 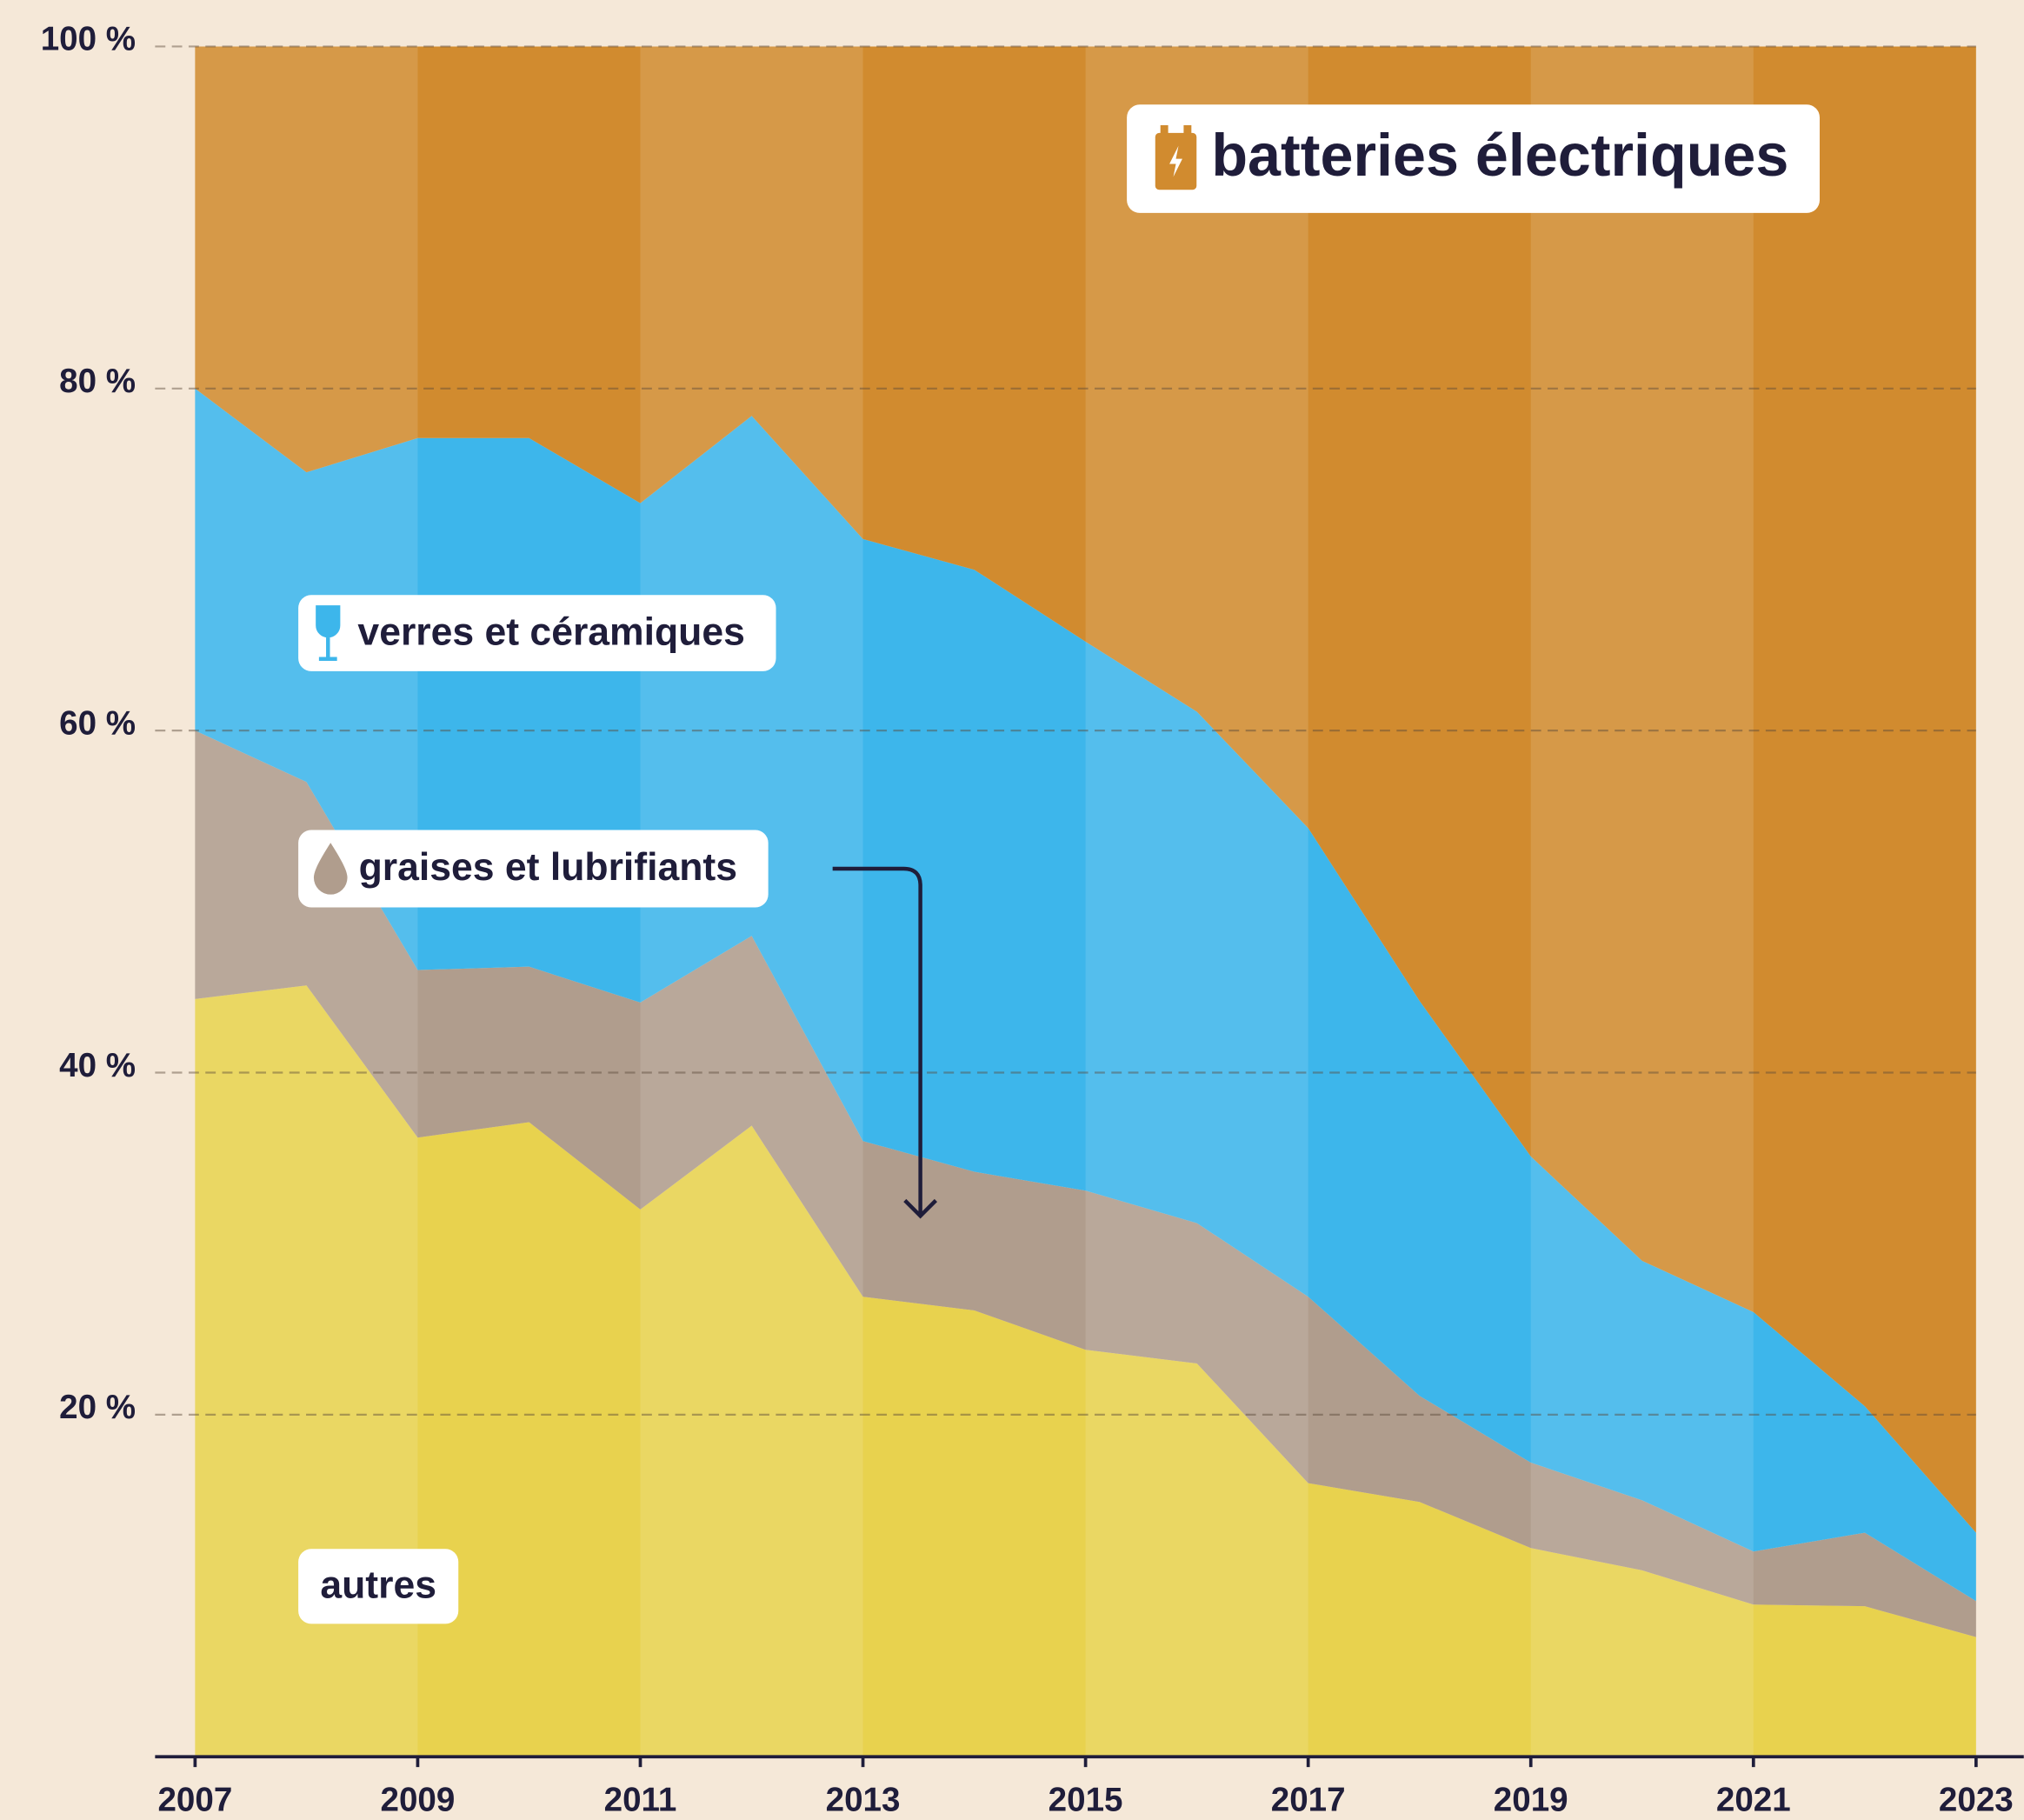 I want to click on arrow, so click(x=884, y=1042).